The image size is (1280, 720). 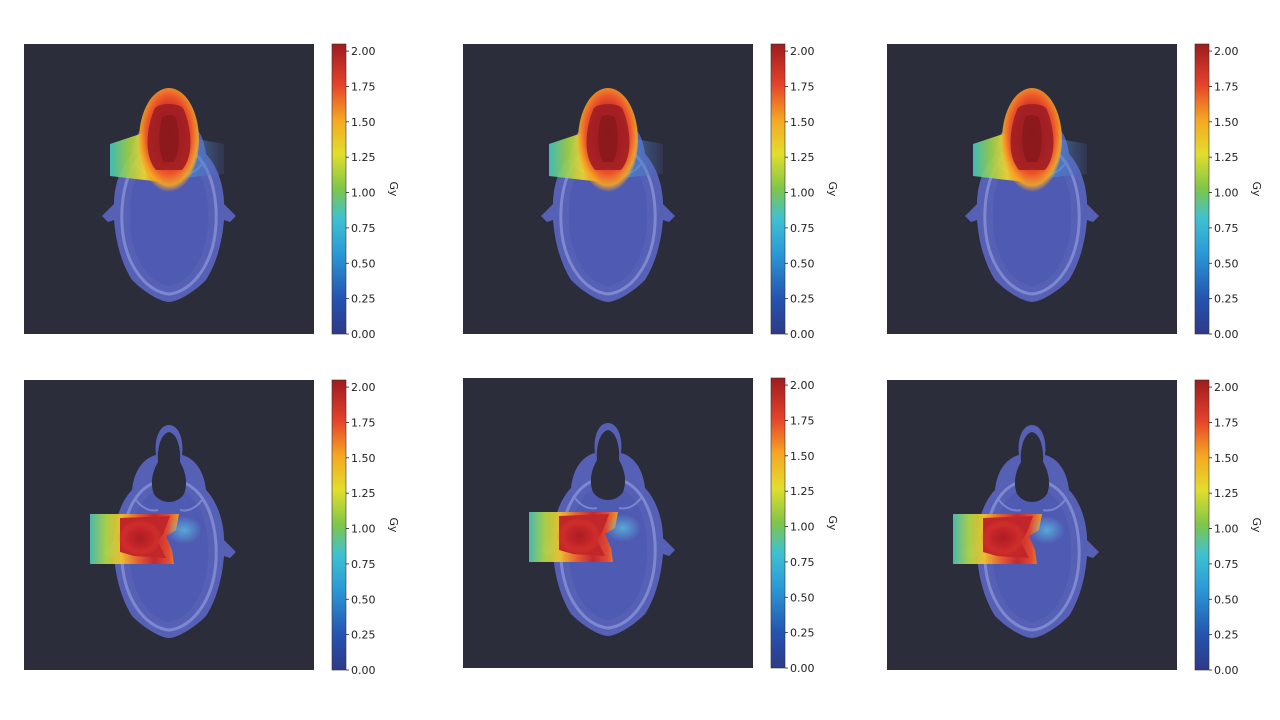 What do you see at coordinates (651, 526) in the screenshot?
I see `dose-panel-r2c2: 0.00 0.25 0.50 0.75 1.00 1.25 1.50 1.75 2.00 Gy` at bounding box center [651, 526].